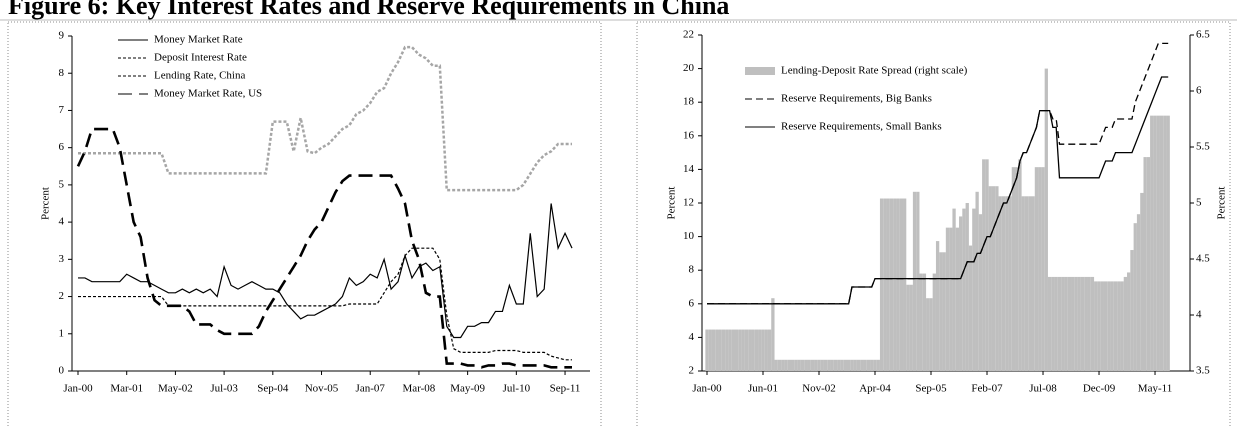 This screenshot has width=1237, height=427. Describe the element at coordinates (199, 76) in the screenshot. I see `legend-label: Lending Rate, China` at that location.